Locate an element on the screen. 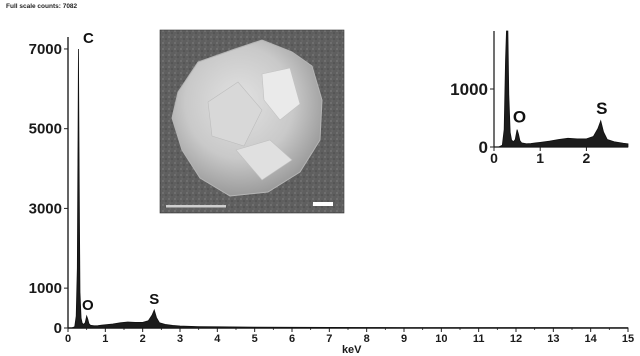 The width and height of the screenshot is (640, 356). inset-y-tick-label: 1000 is located at coordinates (469, 89).